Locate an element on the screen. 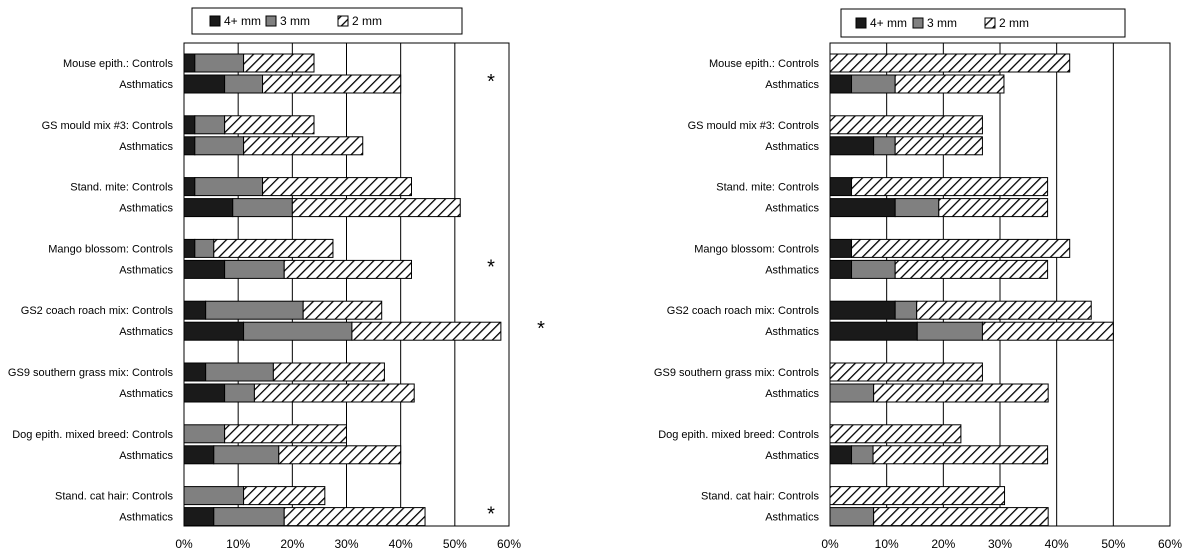 The height and width of the screenshot is (555, 1195). legend-label-0: 4+ mm is located at coordinates (242, 21).